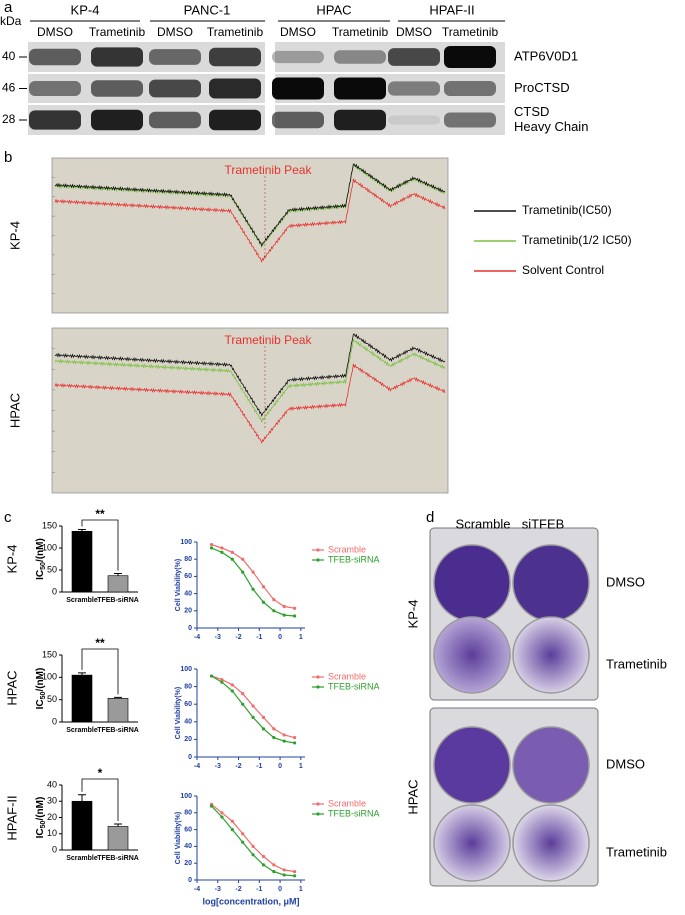 Image resolution: width=685 pixels, height=915 pixels. What do you see at coordinates (430, 517) in the screenshot?
I see `panel-label: d` at bounding box center [430, 517].